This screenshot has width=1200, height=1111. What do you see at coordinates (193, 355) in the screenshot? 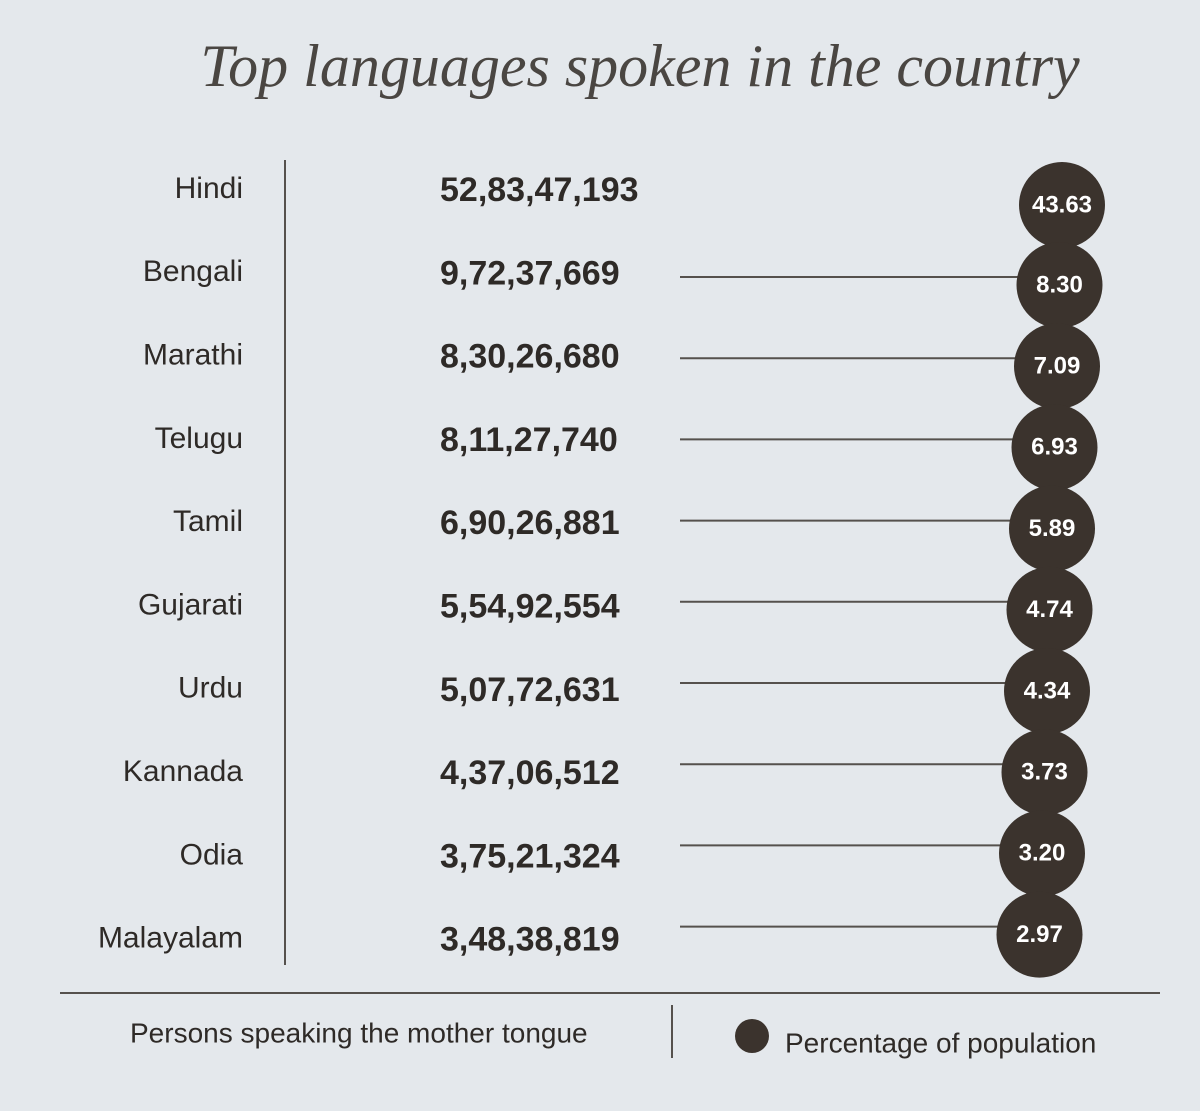
I see `language-label: Marathi` at bounding box center [193, 355].